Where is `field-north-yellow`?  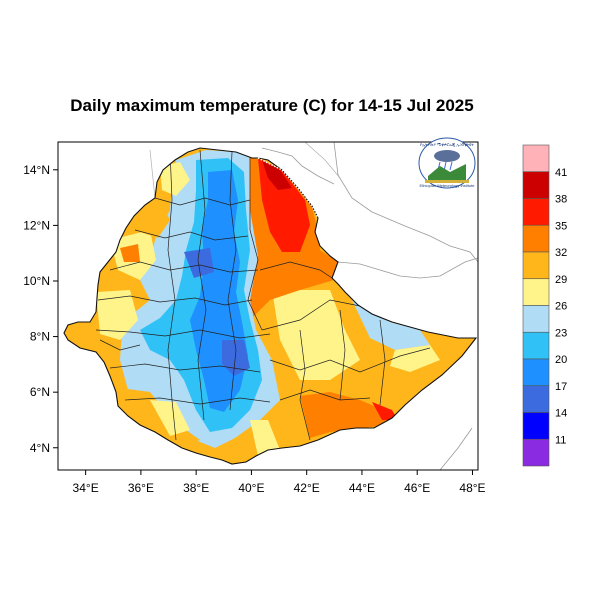 field-north-yellow is located at coordinates (175, 179).